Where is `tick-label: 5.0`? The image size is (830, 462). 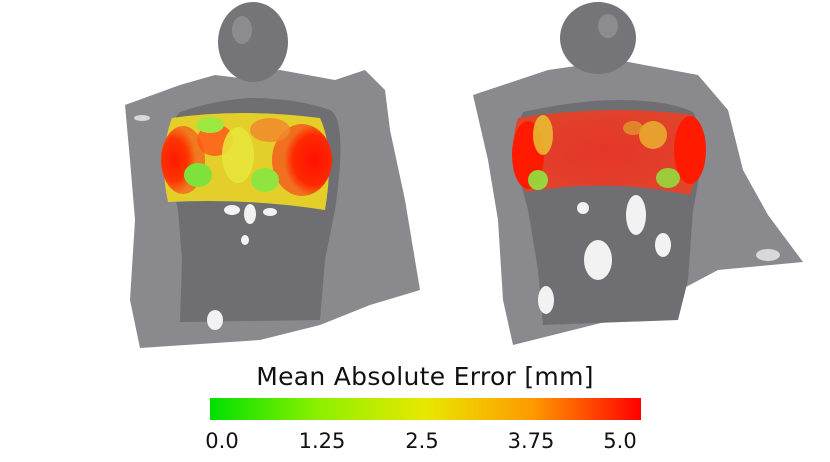
tick-label: 5.0 is located at coordinates (620, 441).